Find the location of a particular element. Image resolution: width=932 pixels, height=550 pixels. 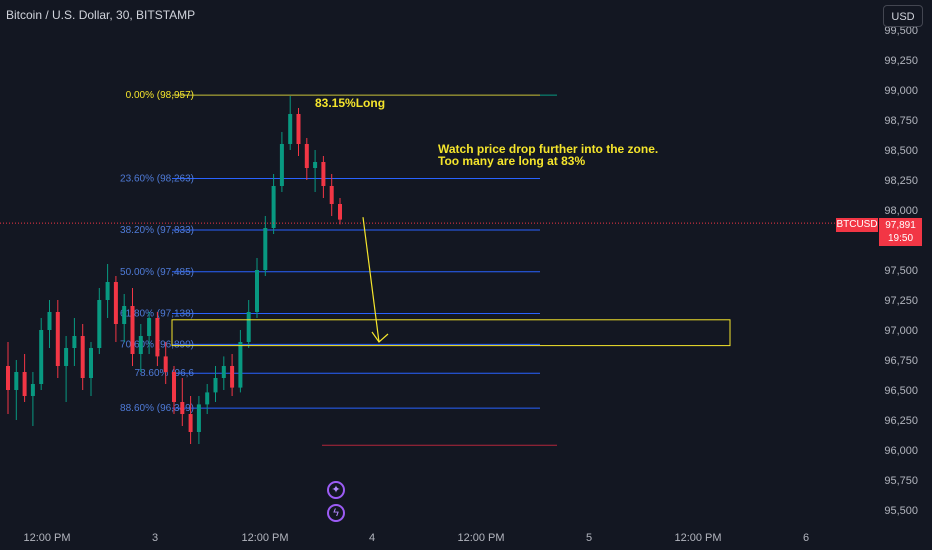

bar-countdown: 19:50 is located at coordinates (900, 238).